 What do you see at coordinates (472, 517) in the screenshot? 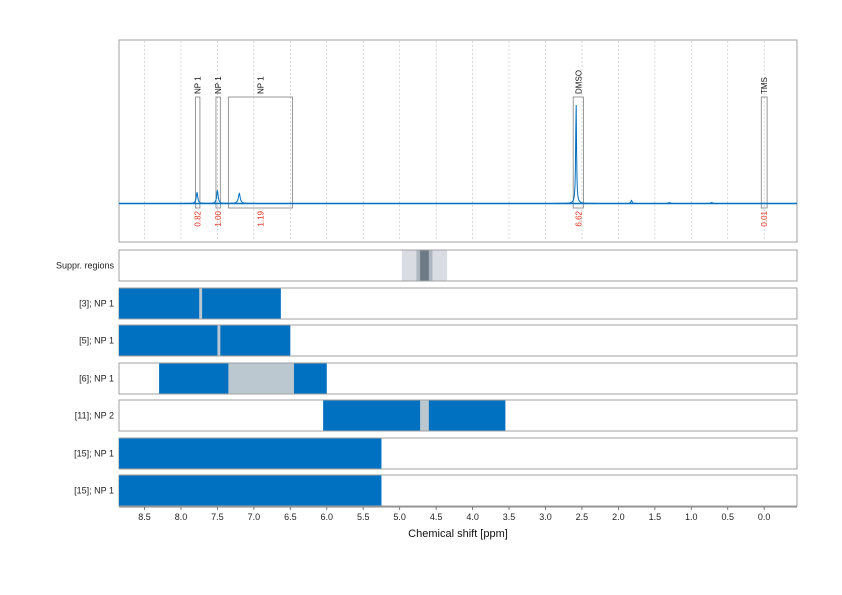
I see `x-tick-label: 4.0` at bounding box center [472, 517].